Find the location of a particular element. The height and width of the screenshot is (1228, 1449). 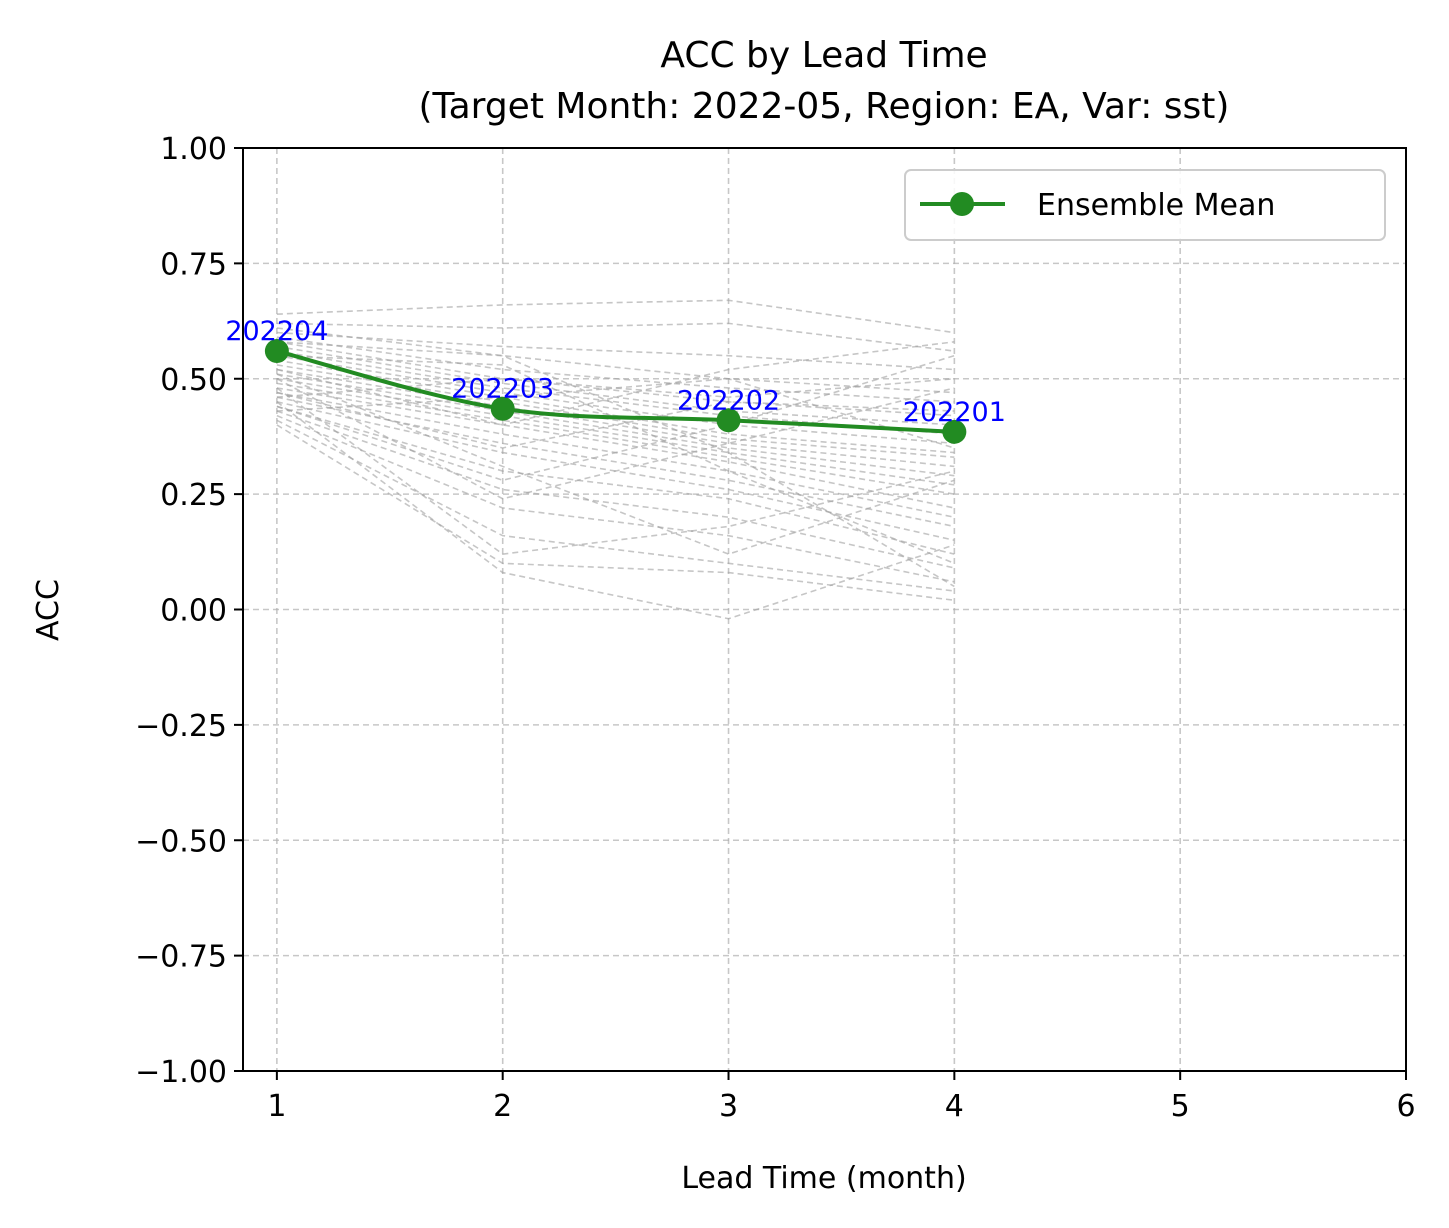

x-tick-label: 6 is located at coordinates (1405, 1106).